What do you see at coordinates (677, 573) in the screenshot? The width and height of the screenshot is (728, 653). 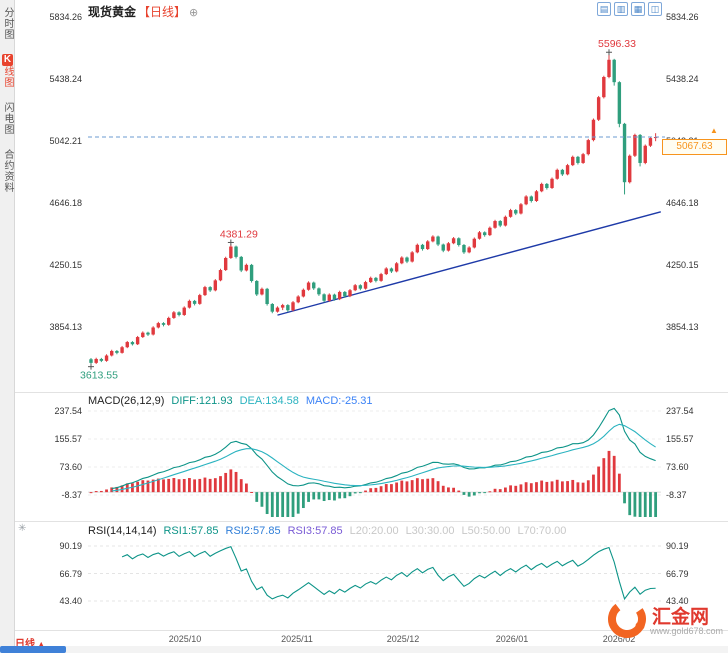 I see `rsi-axis-label-right: 66.79` at bounding box center [677, 573].